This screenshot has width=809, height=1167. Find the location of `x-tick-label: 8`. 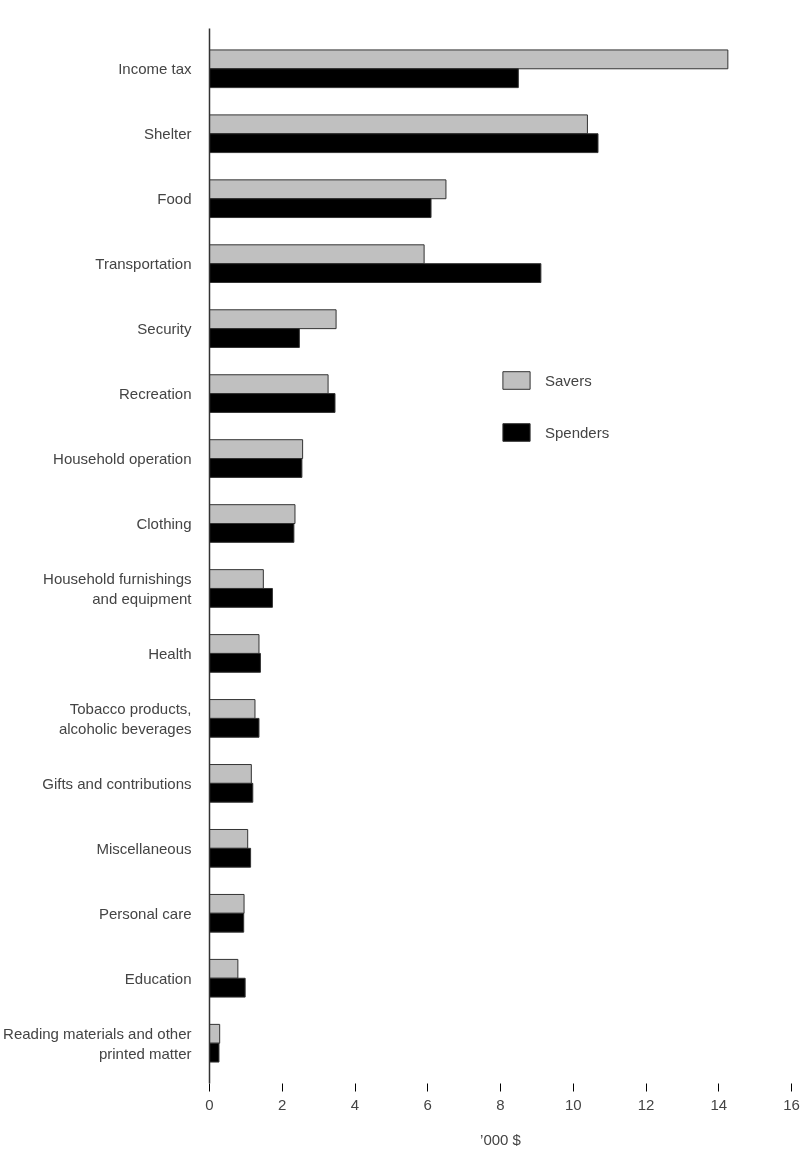

x-tick-label: 8 is located at coordinates (500, 1104).